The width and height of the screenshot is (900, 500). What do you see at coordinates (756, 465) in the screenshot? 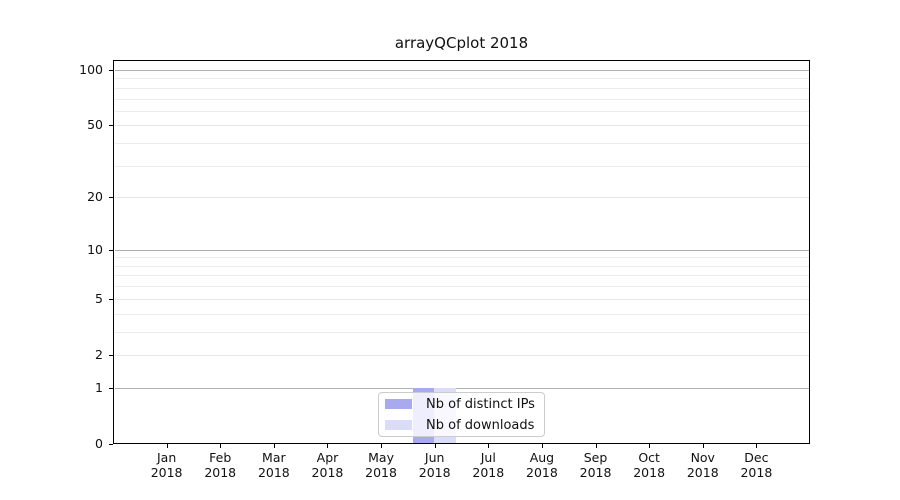
I see `x-tick-label: Dec 2018` at bounding box center [756, 465].